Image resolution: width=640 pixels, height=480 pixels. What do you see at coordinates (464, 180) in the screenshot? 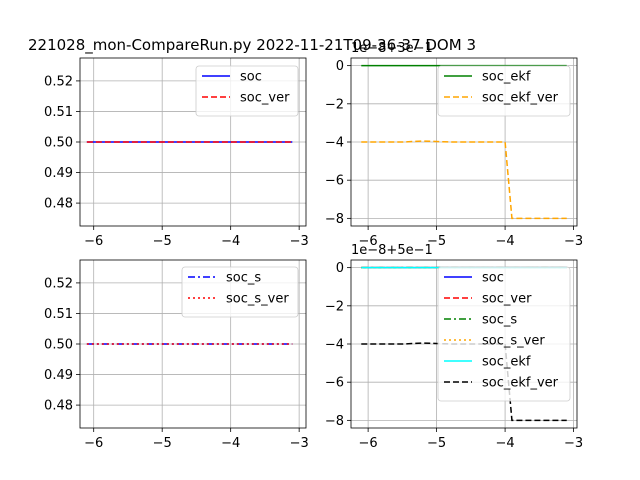
I see `series-line-soc_ekf_ver` at bounding box center [464, 180].